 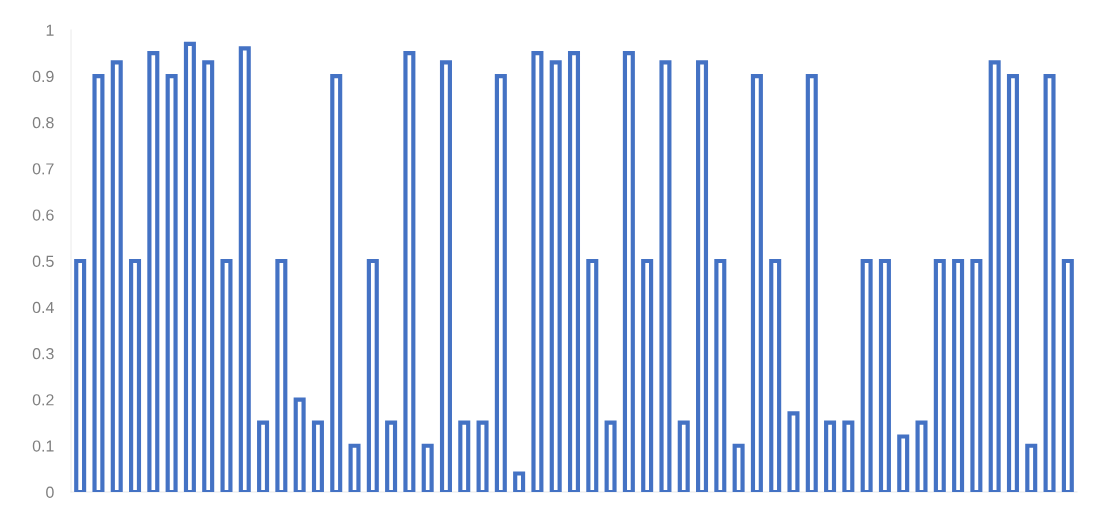 What do you see at coordinates (43, 446) in the screenshot?
I see `y-tick-label: 0.1` at bounding box center [43, 446].